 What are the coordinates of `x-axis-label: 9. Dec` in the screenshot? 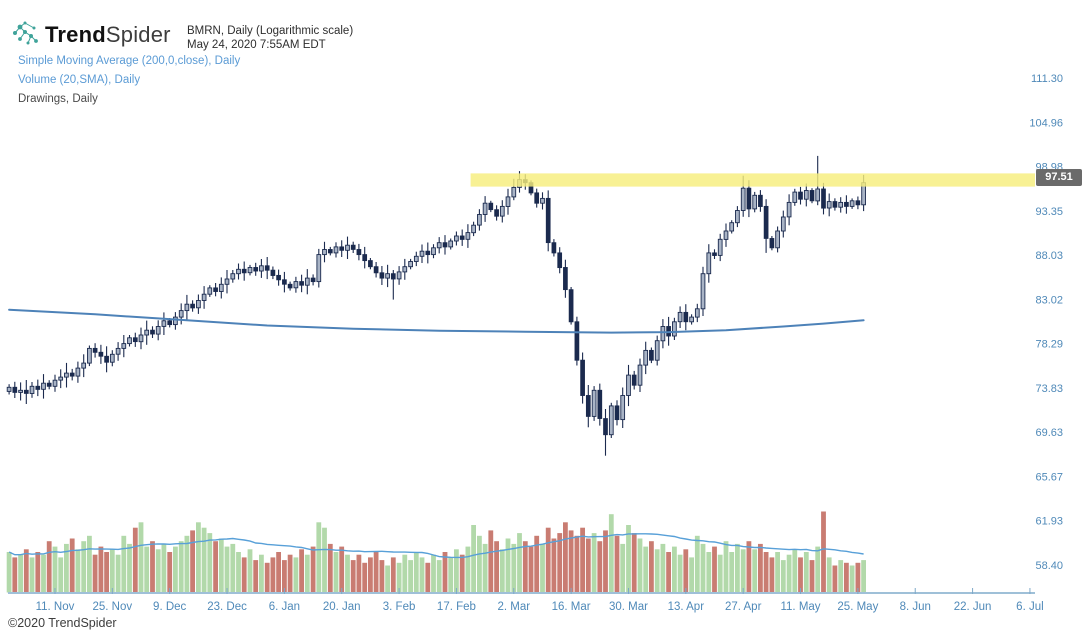 It's located at (169, 607).